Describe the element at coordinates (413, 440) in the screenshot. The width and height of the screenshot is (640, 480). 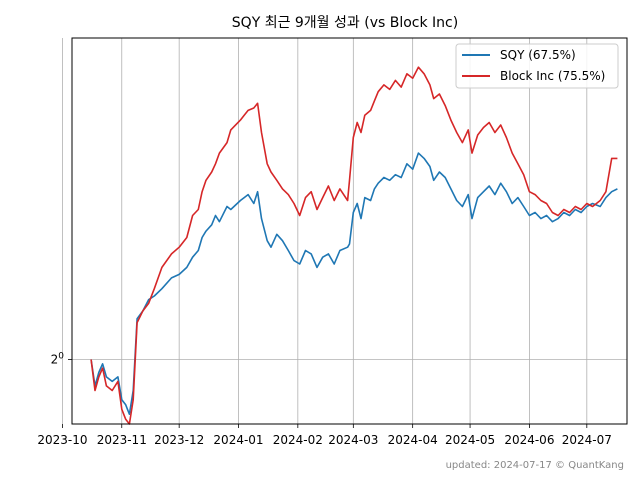
I see `x-tick-label: 2024-04` at that location.